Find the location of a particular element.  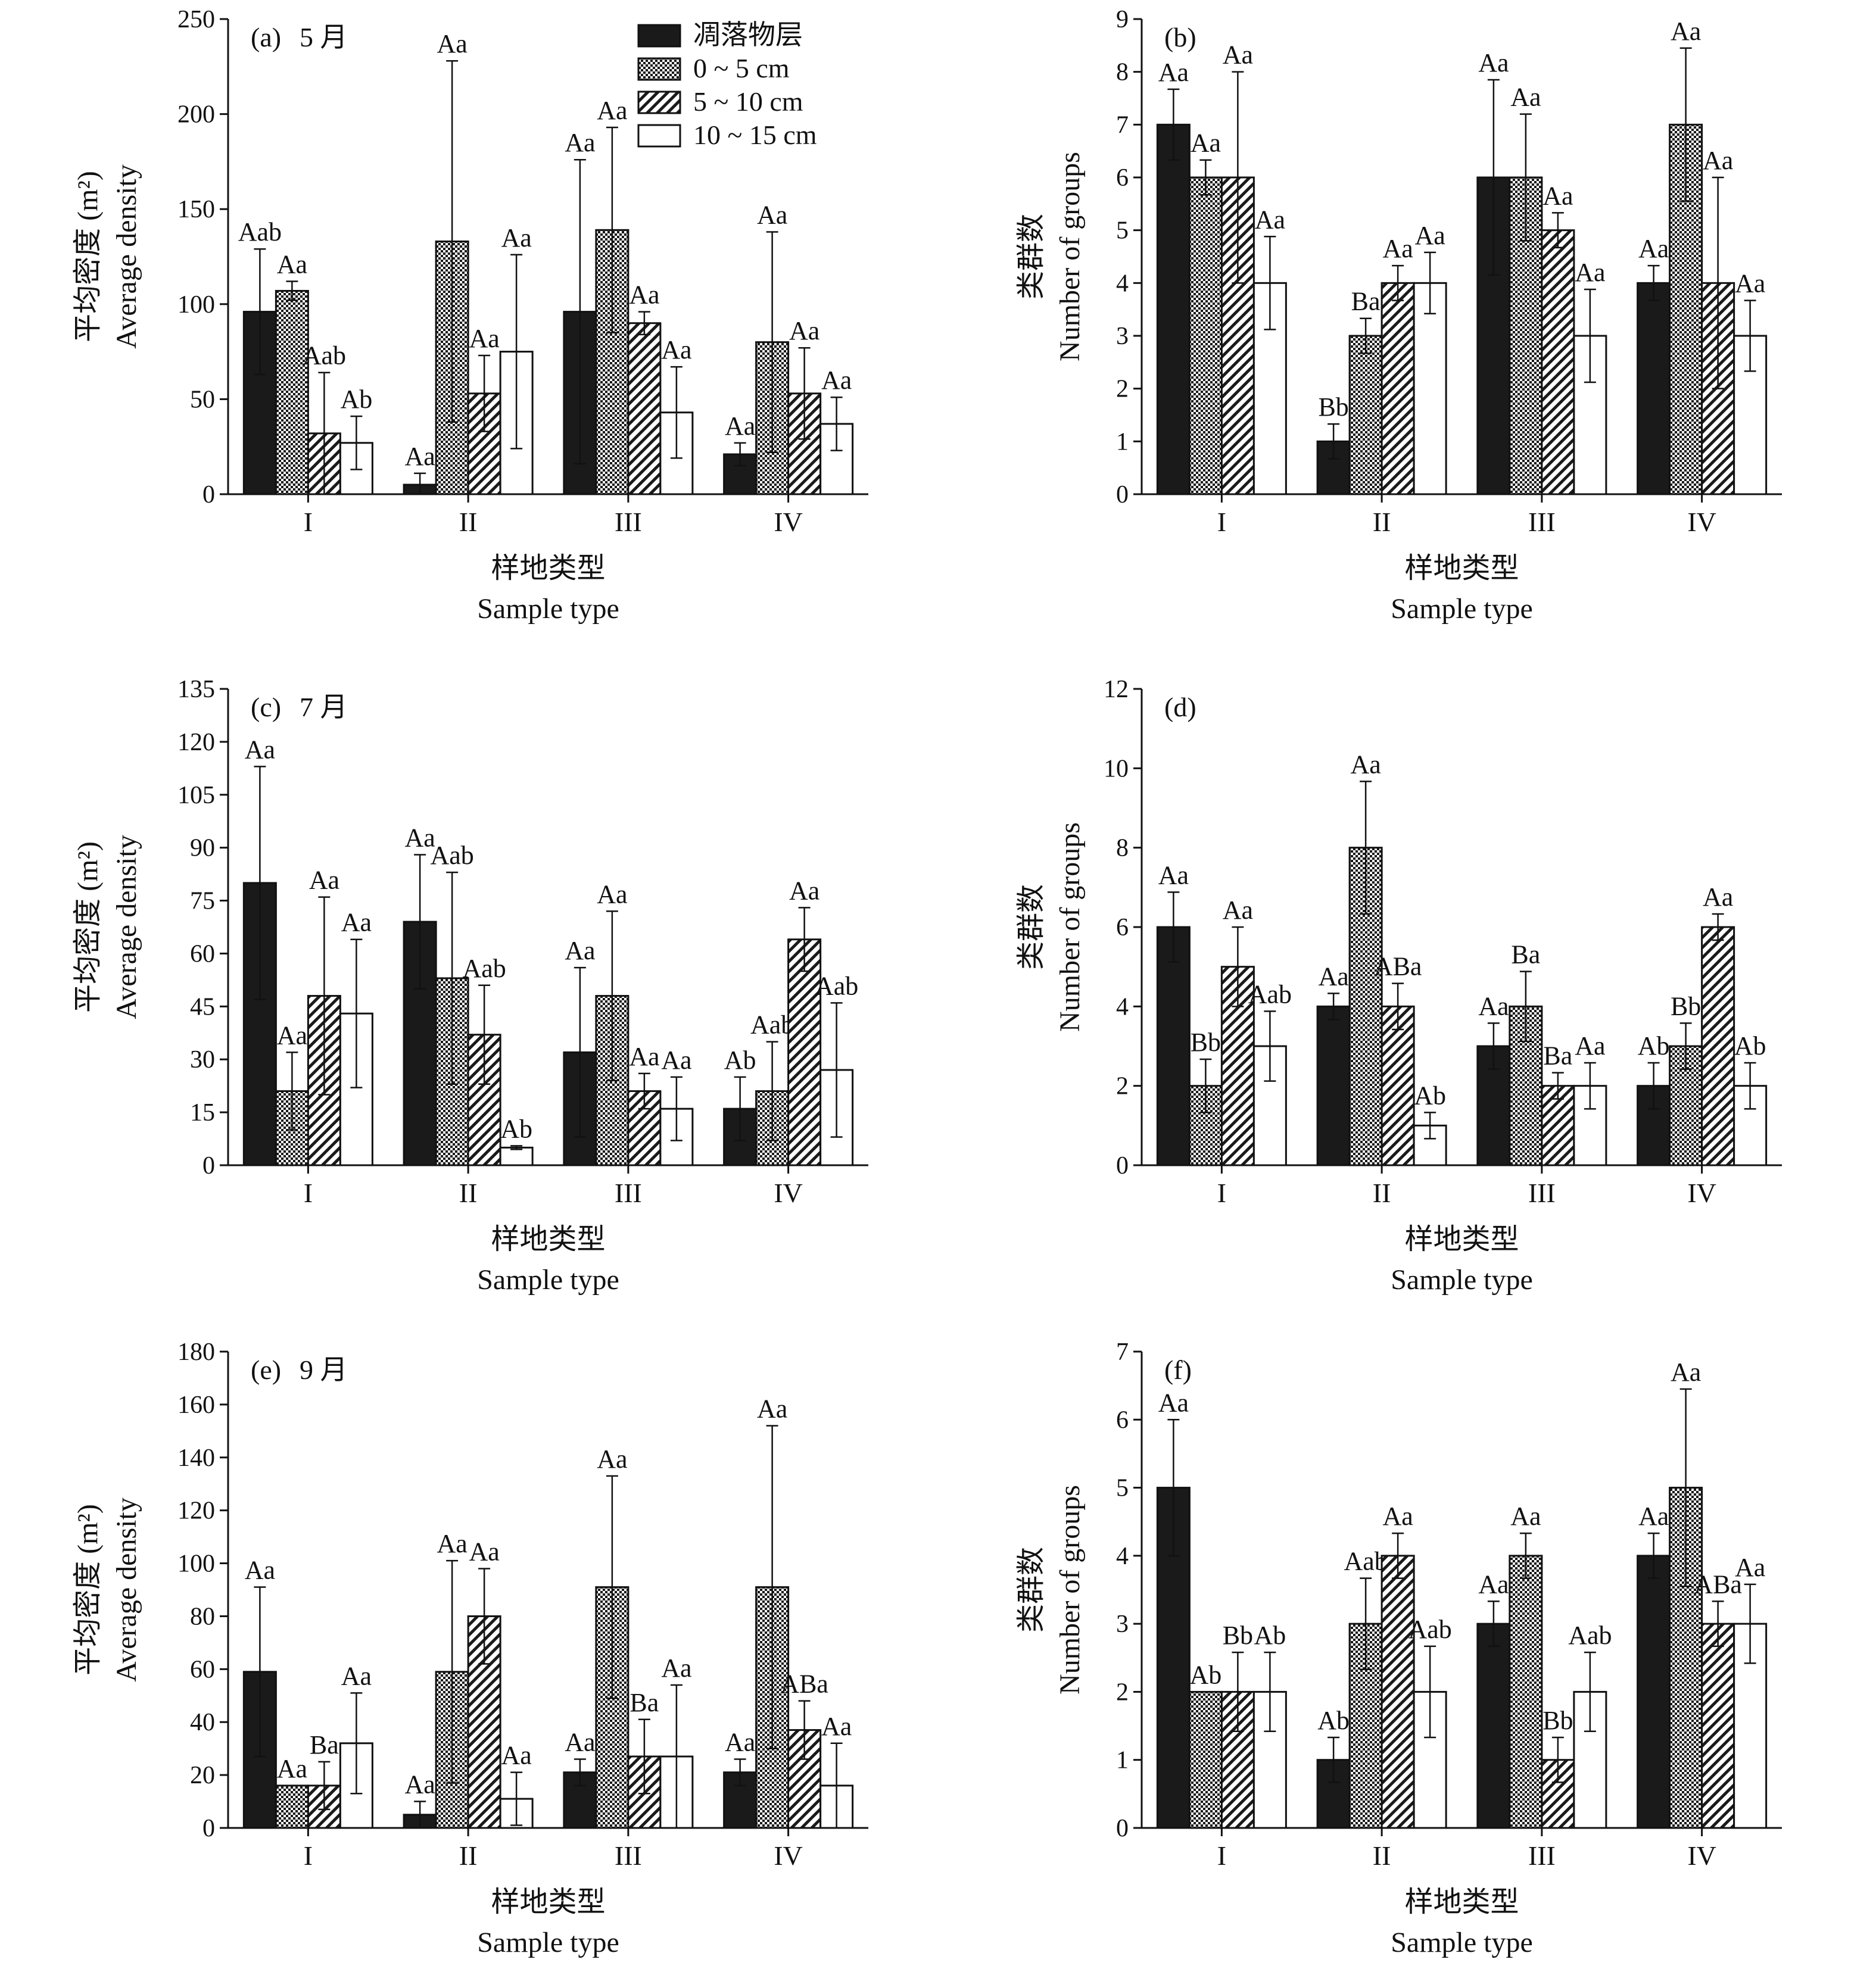

y-tick-label: 80 is located at coordinates (202, 1616).